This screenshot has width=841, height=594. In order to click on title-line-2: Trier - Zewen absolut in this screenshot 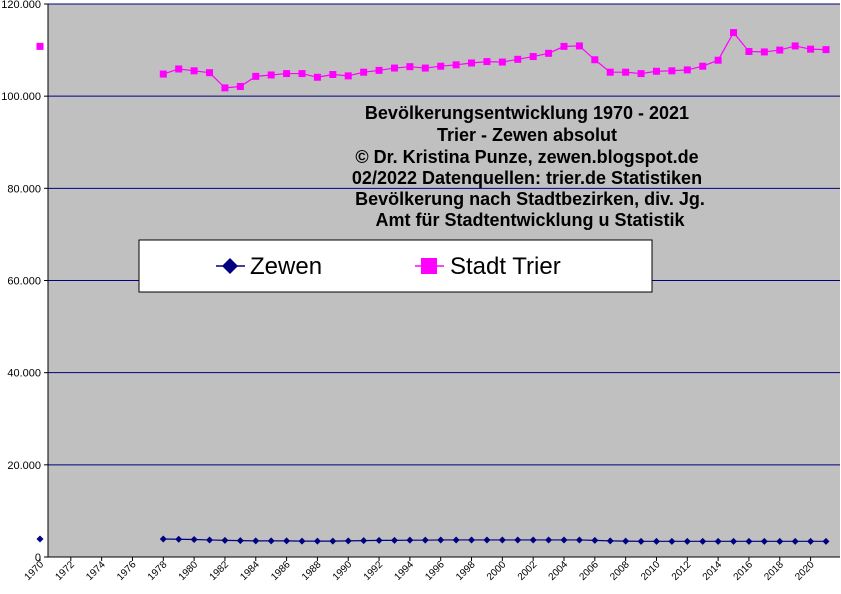, I will do `click(527, 135)`.